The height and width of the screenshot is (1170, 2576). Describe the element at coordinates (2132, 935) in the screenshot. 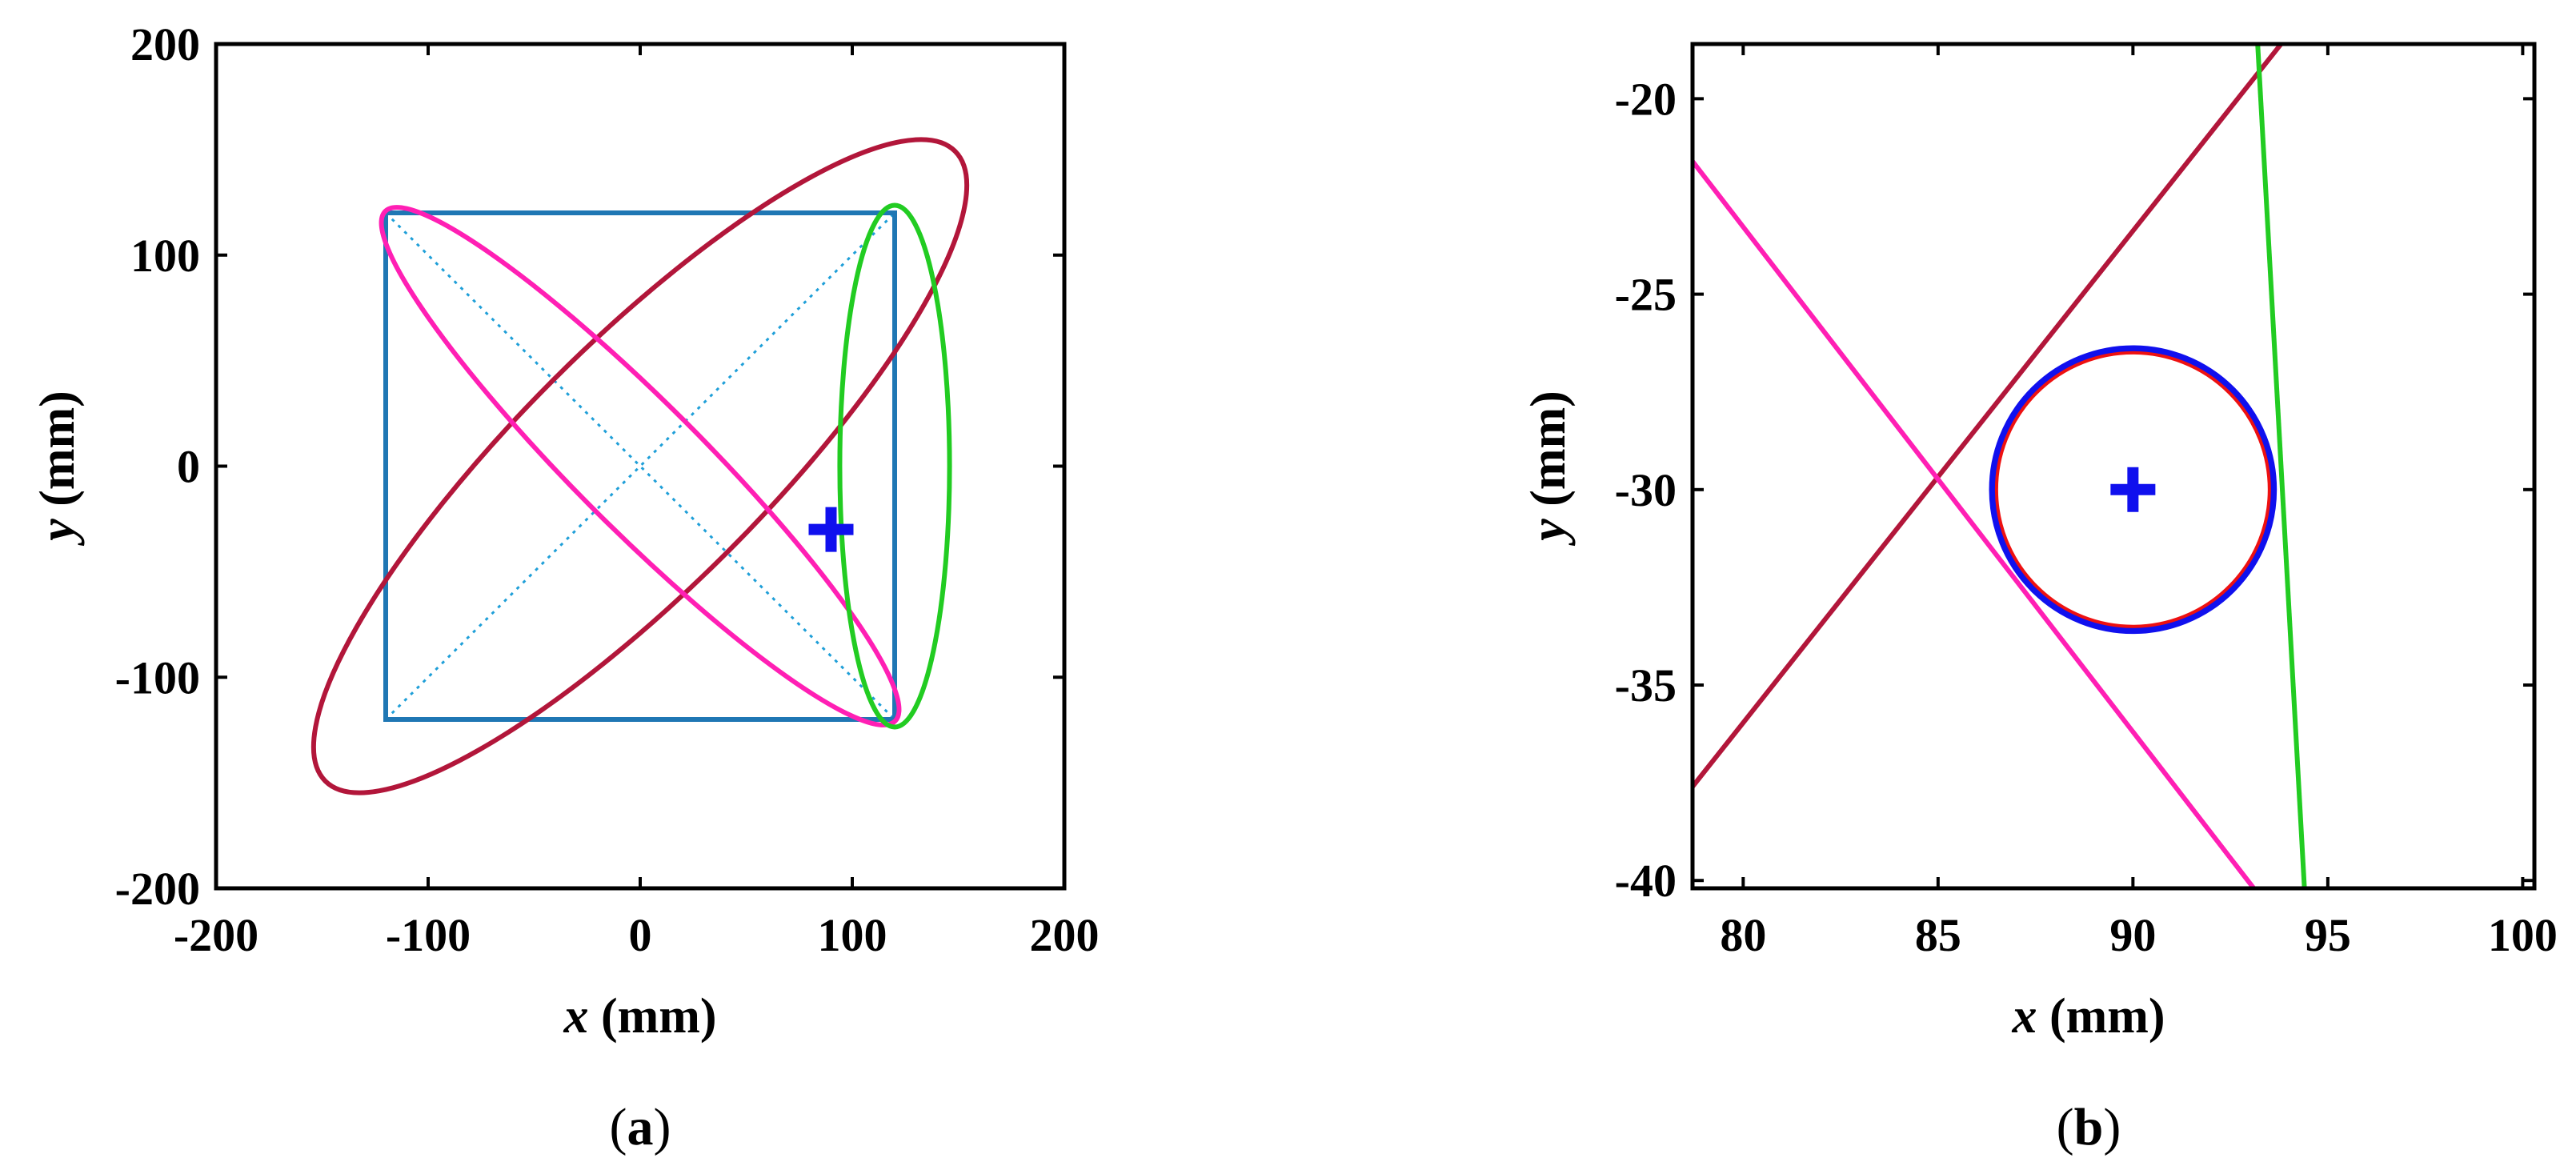

I see `panel-b-xtick-label: 90` at that location.